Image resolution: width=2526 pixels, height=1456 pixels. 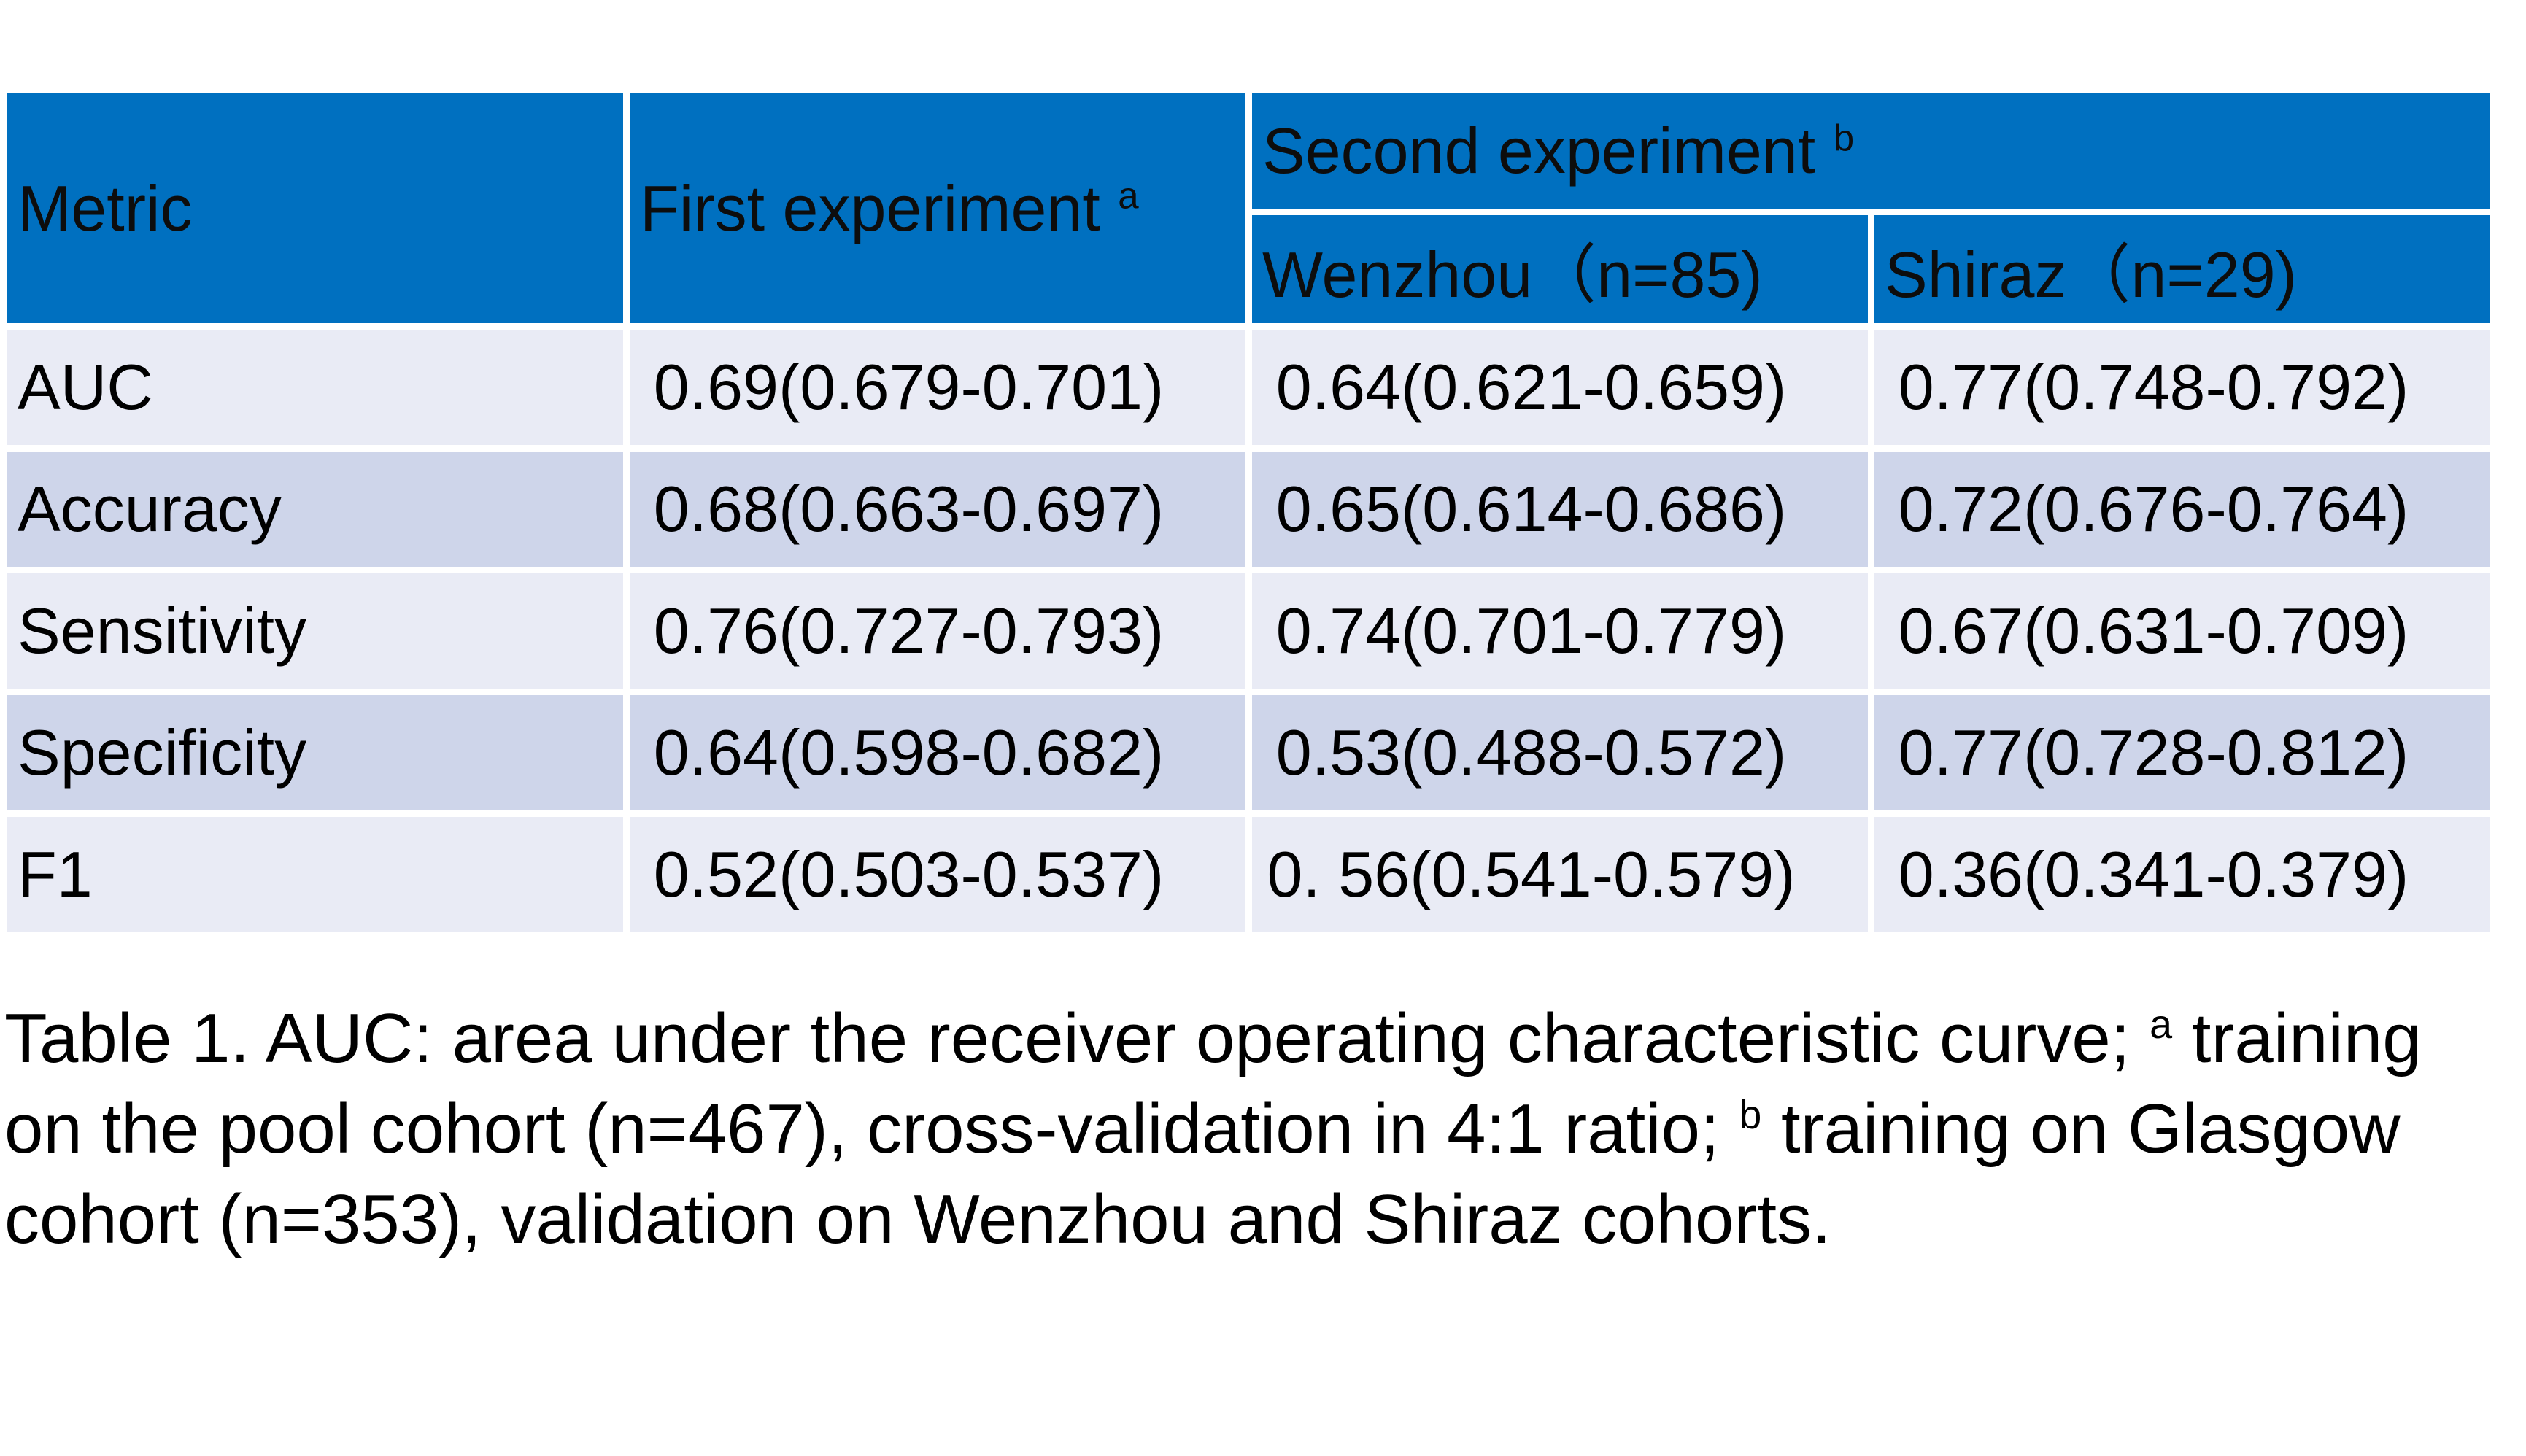 I want to click on col-header-first-experiment-label: First experiment, so click(x=879, y=207).